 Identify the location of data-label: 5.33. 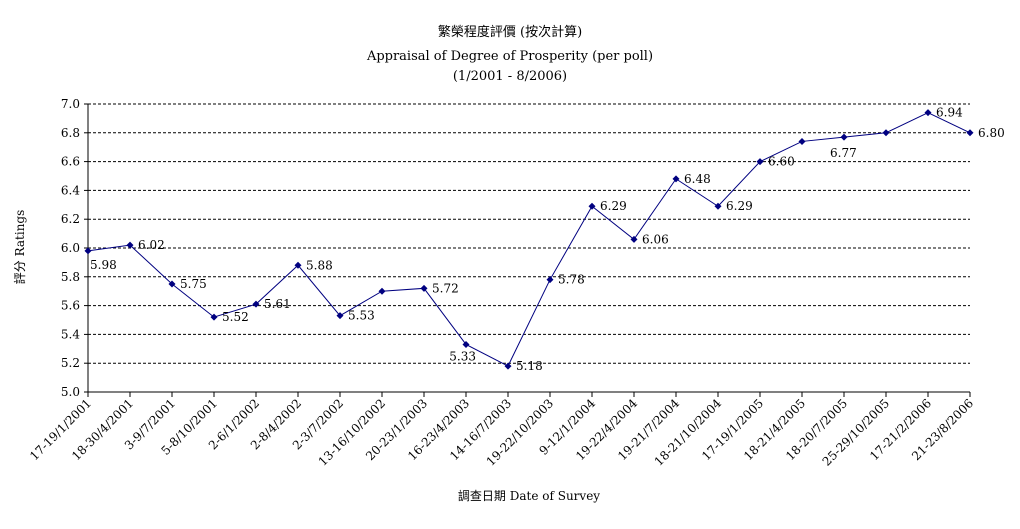
(462, 356).